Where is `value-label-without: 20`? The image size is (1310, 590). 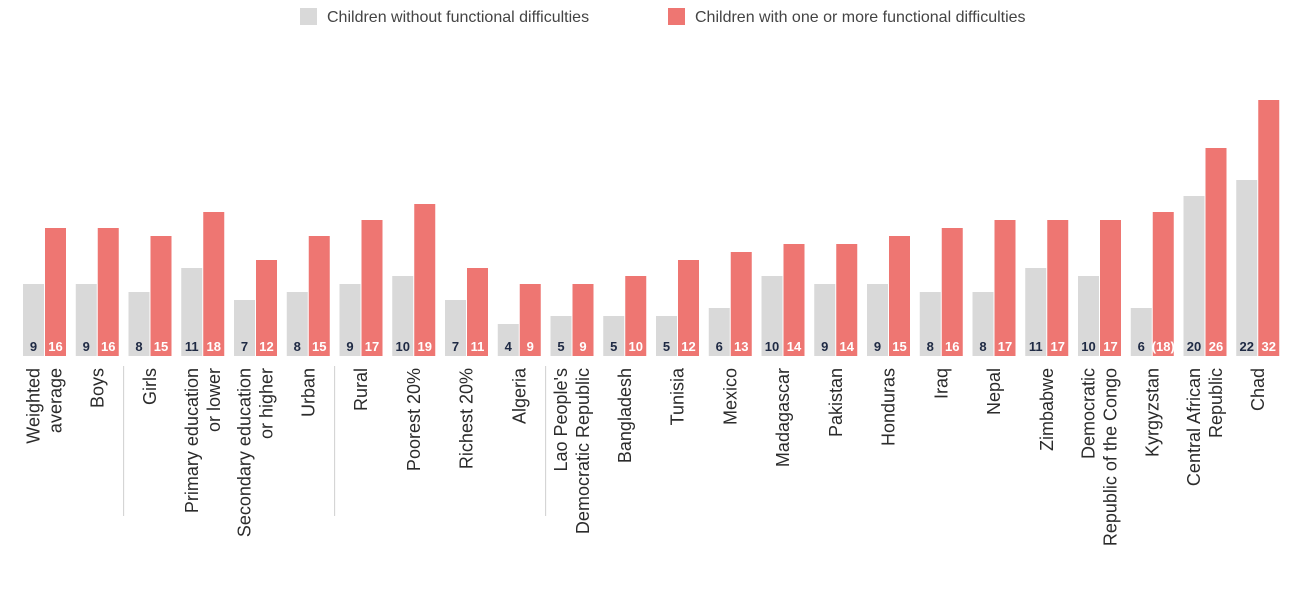
value-label-without: 20 is located at coordinates (1194, 346).